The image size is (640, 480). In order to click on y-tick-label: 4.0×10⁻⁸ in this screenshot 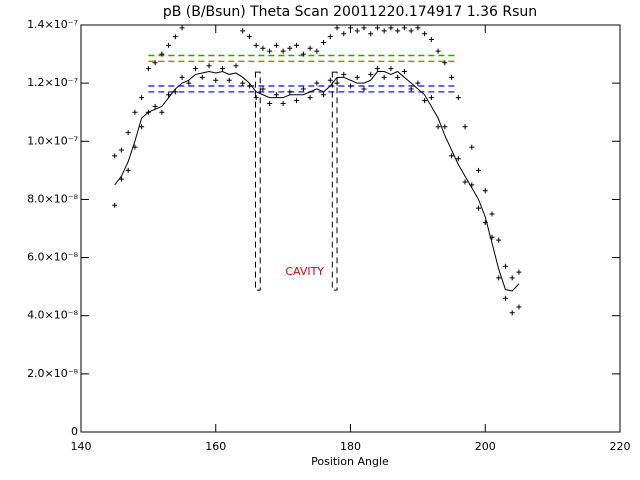, I will do `click(53, 315)`.